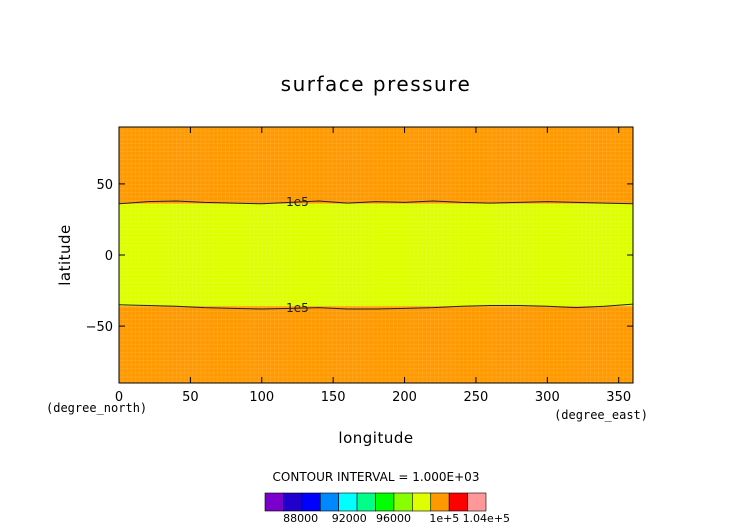 The image size is (752, 532). I want to click on x-tick-label: 200, so click(404, 397).